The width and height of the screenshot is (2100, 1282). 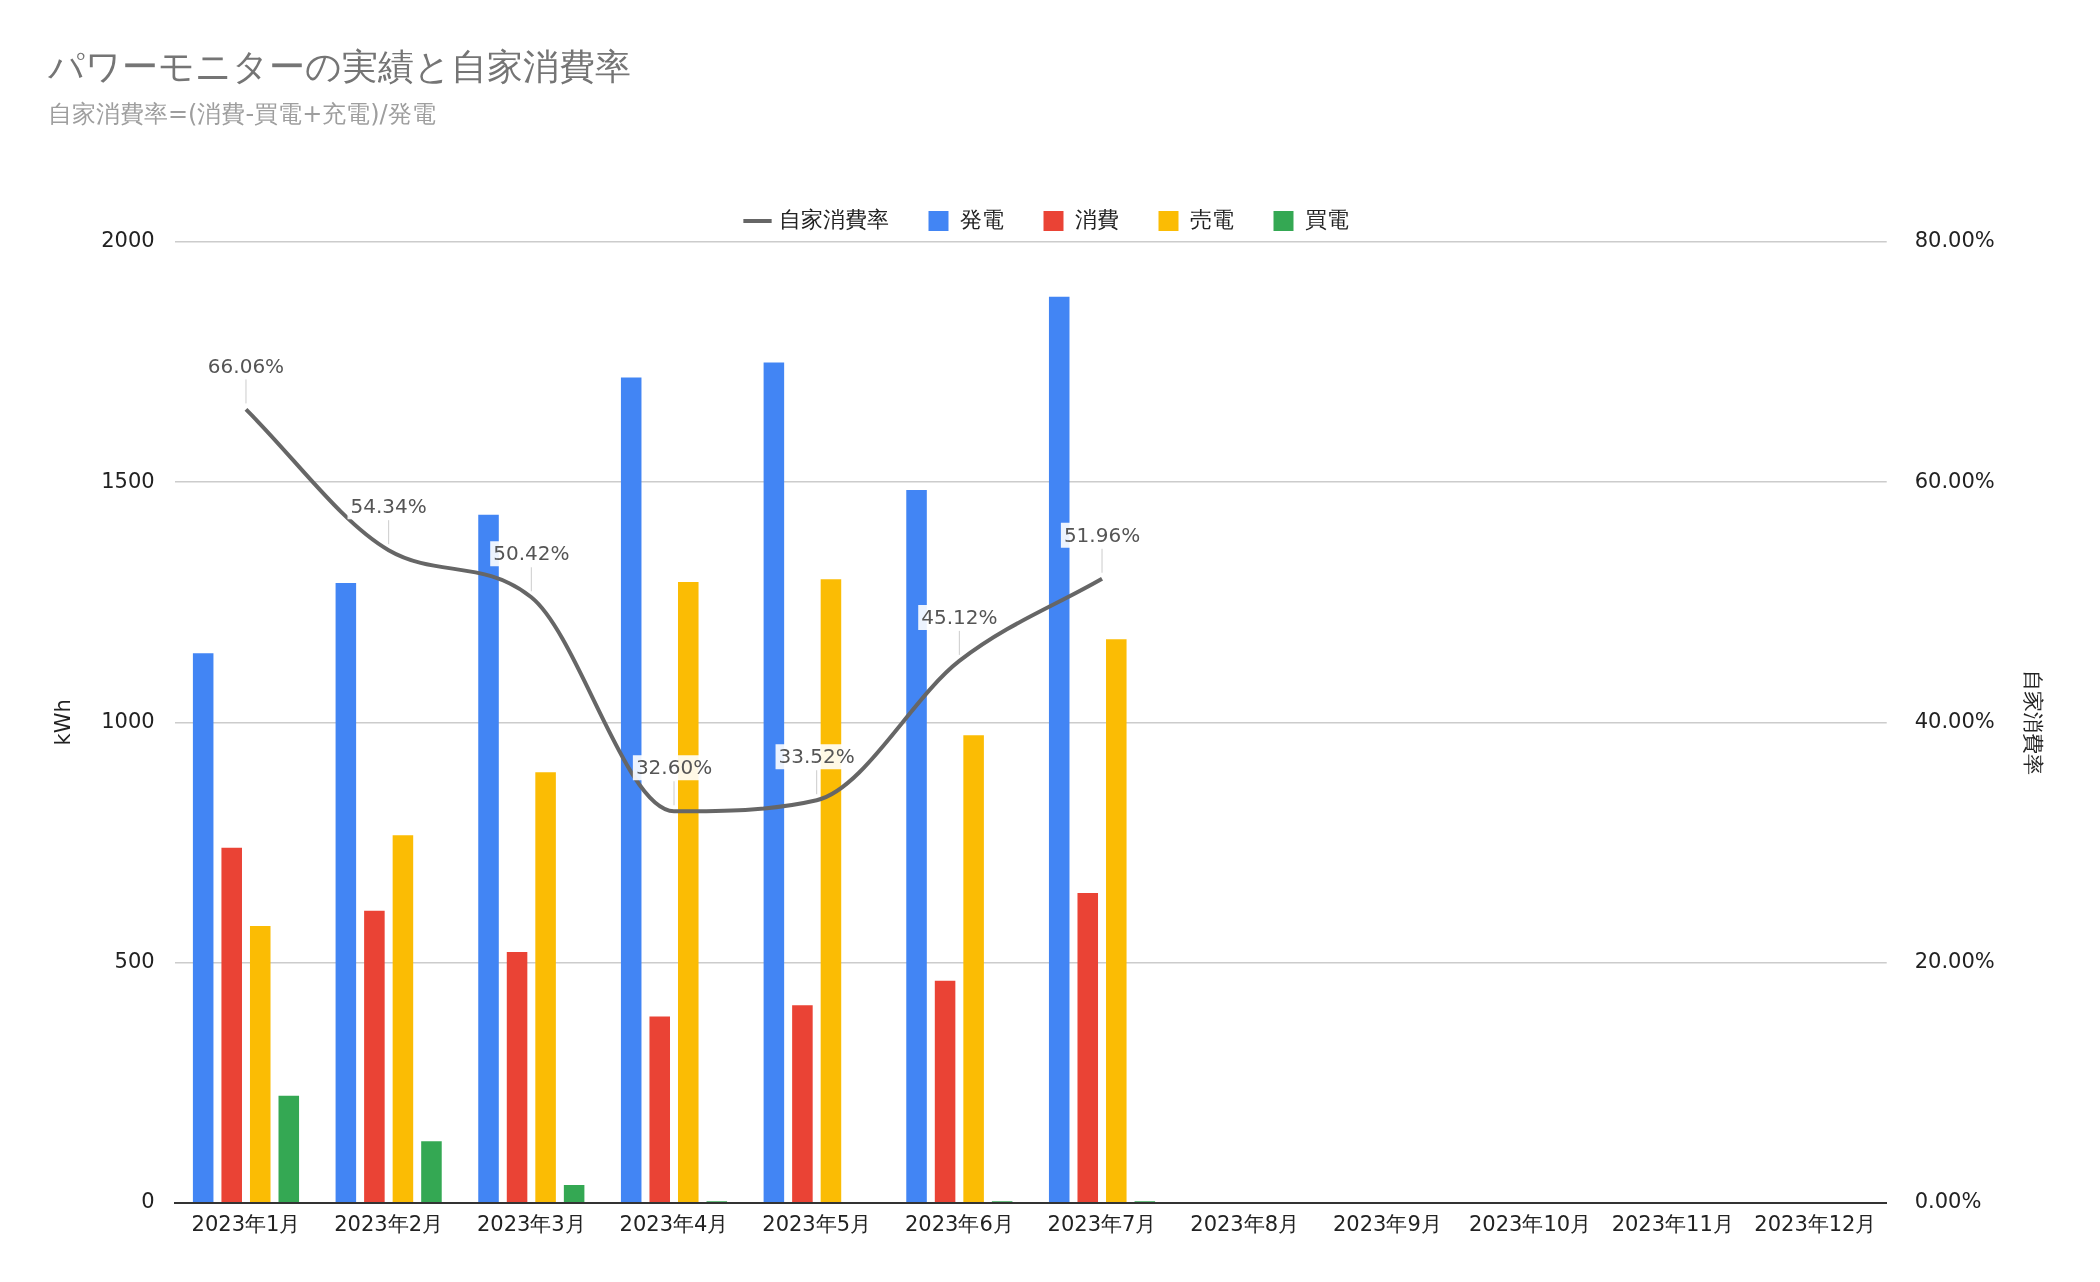 What do you see at coordinates (833, 219) in the screenshot?
I see `legend-label: 自家消費率` at bounding box center [833, 219].